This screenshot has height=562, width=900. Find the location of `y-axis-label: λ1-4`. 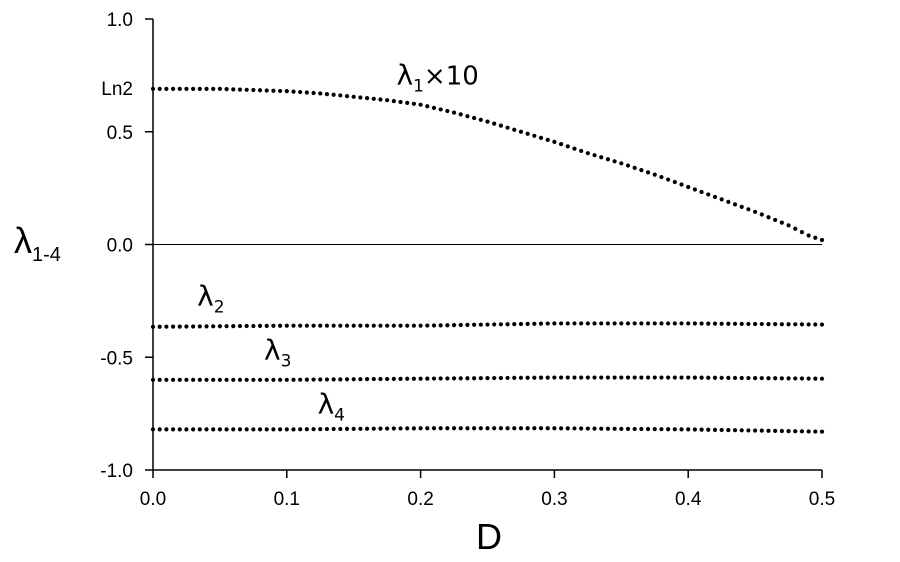

y-axis-label: λ1-4 is located at coordinates (37, 243).